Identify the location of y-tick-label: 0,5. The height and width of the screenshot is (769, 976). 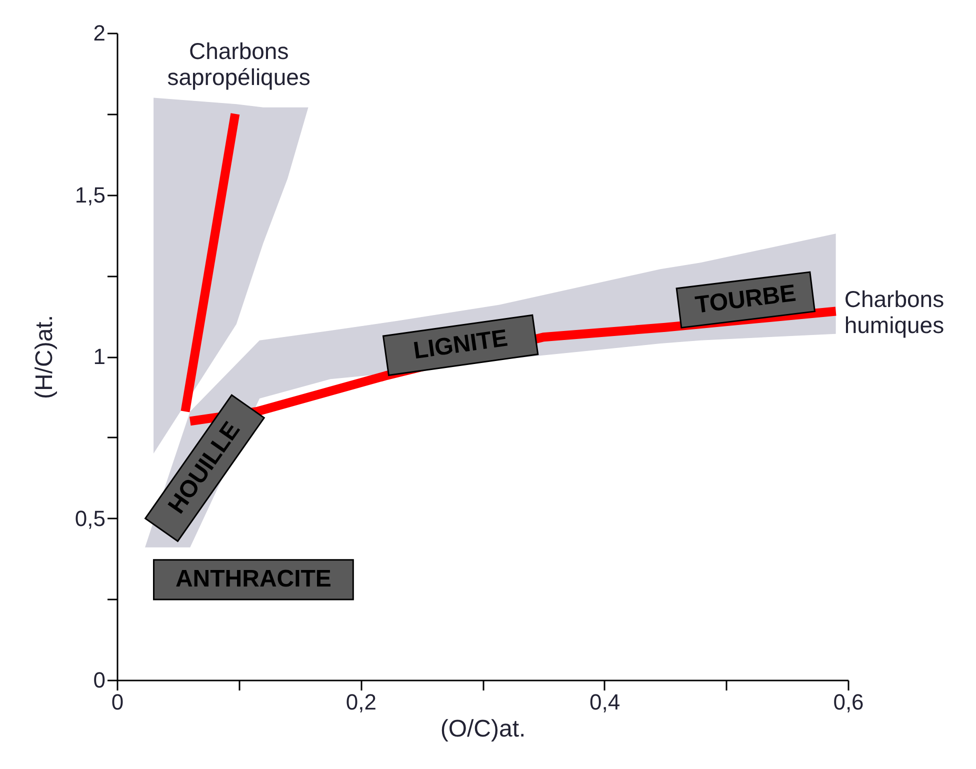
(90, 518).